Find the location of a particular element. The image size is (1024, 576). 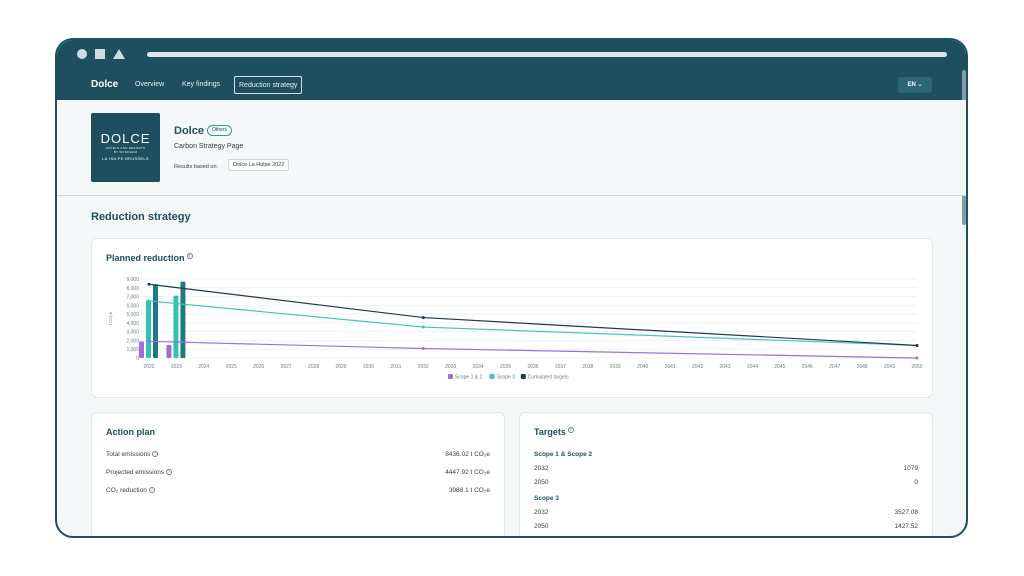

x-tick-label: 2046 is located at coordinates (807, 367).